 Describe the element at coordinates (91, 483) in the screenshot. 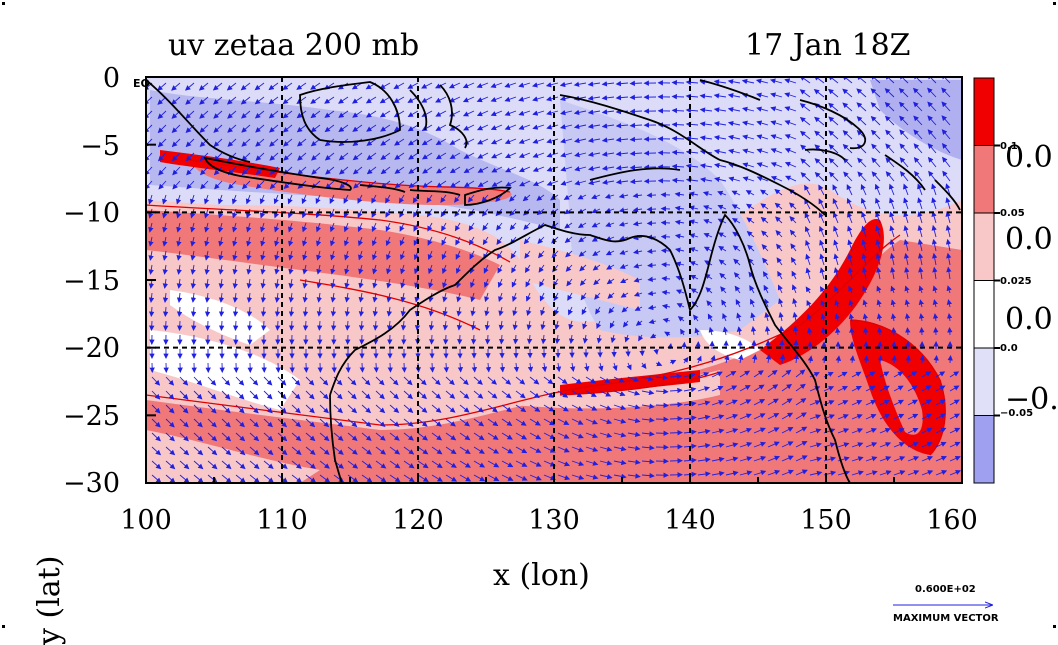

I see `y-tick-label: −30` at that location.